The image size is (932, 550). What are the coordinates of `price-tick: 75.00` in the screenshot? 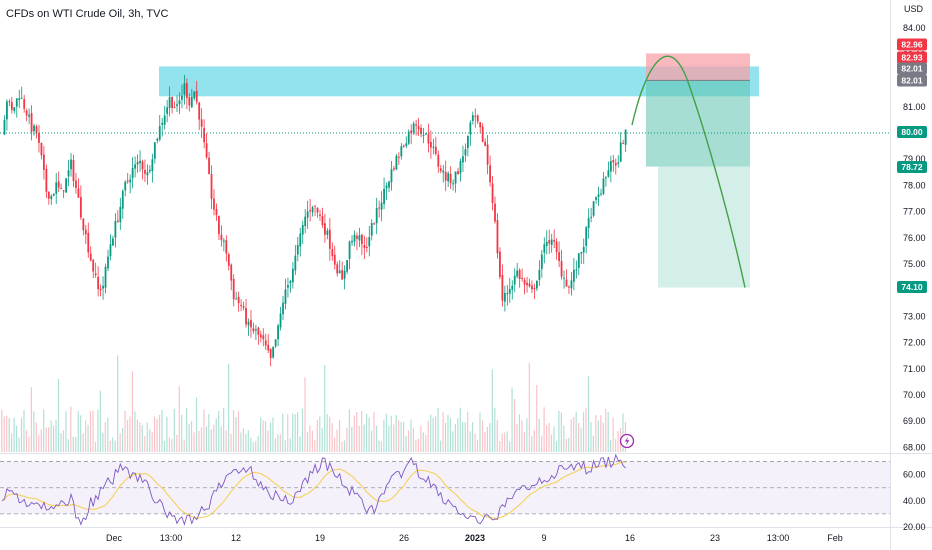 It's located at (914, 264).